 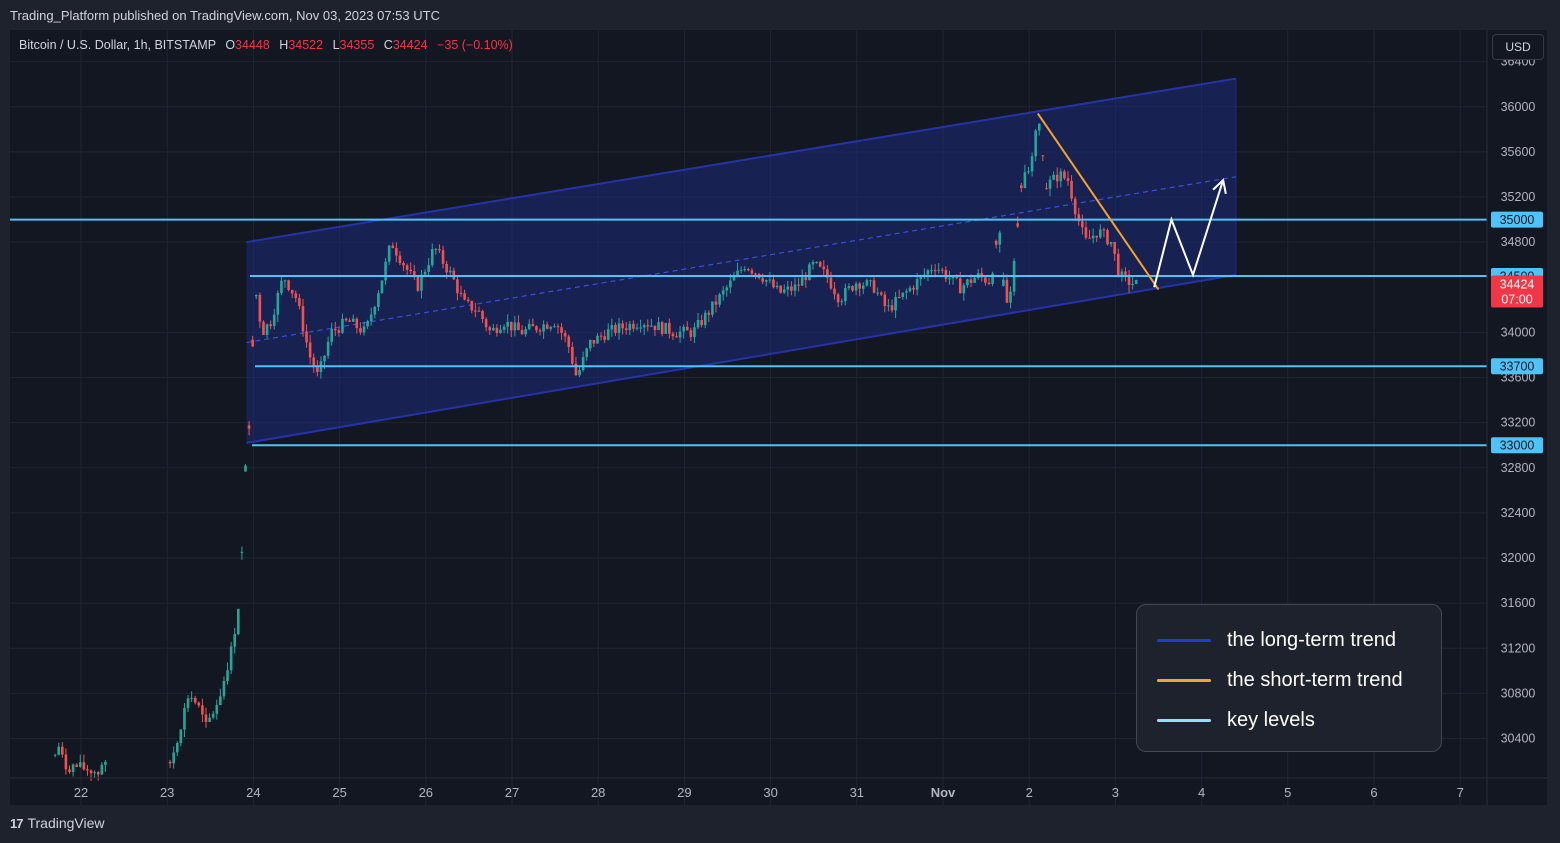 What do you see at coordinates (57, 823) in the screenshot?
I see `tradingview-footer: 17 TradingView` at bounding box center [57, 823].